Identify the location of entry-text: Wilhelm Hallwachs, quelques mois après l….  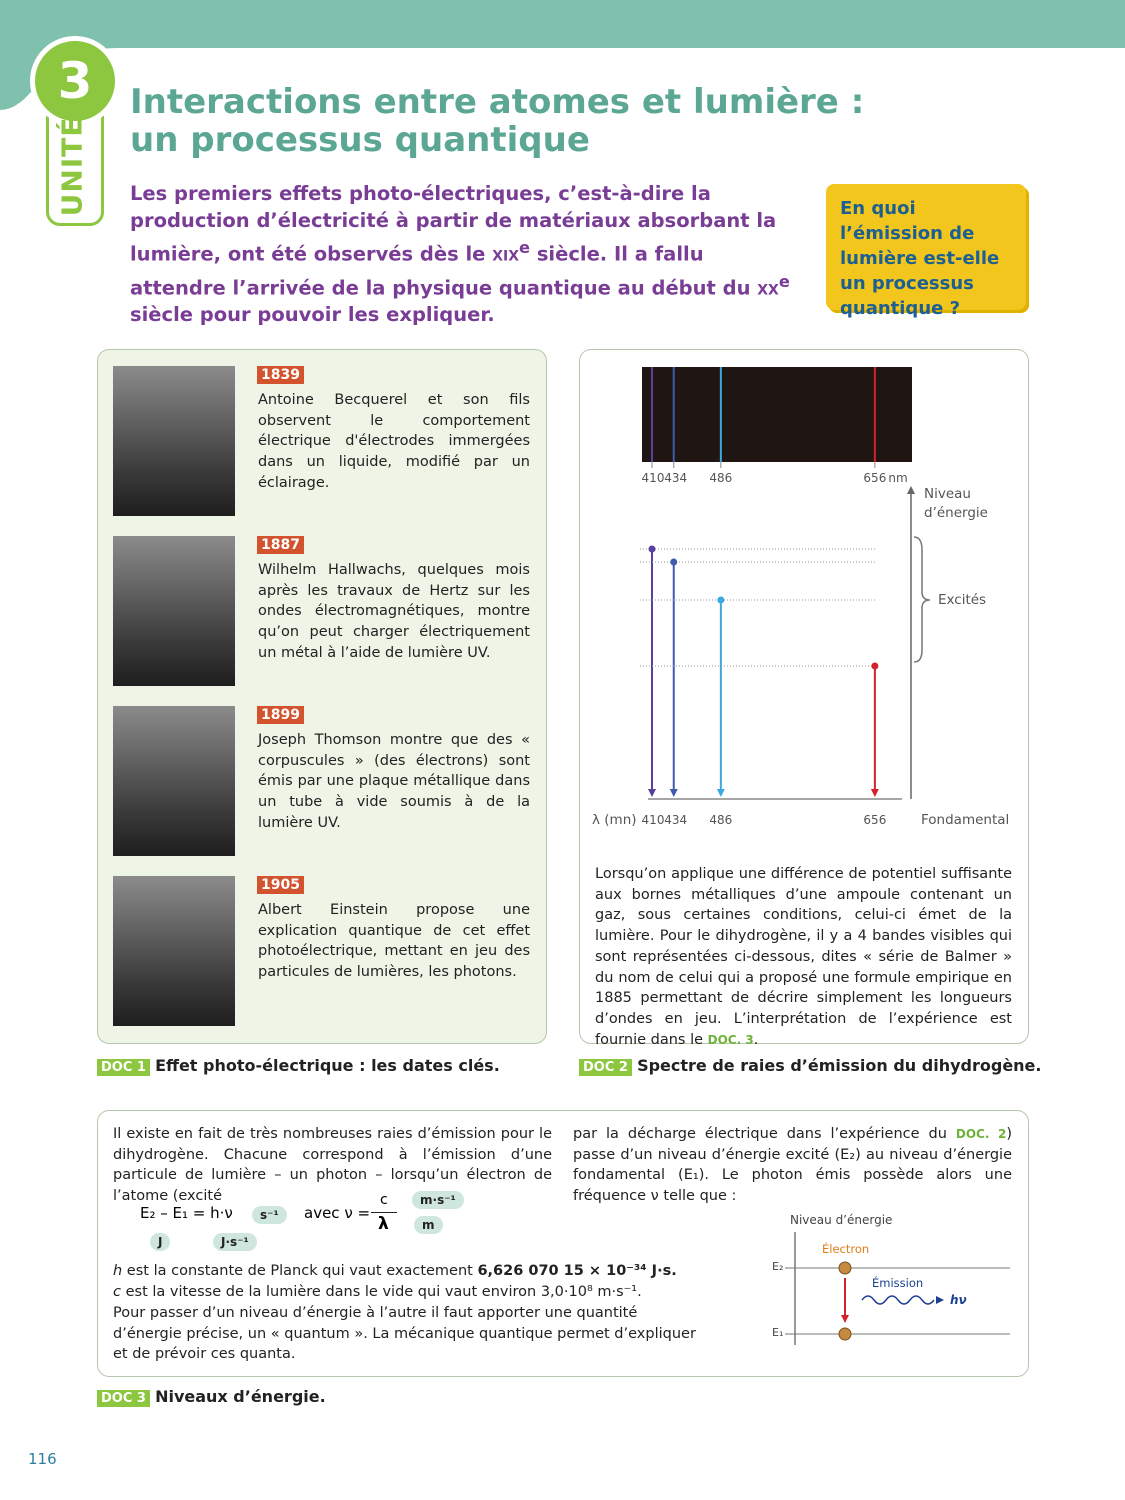
(394, 611).